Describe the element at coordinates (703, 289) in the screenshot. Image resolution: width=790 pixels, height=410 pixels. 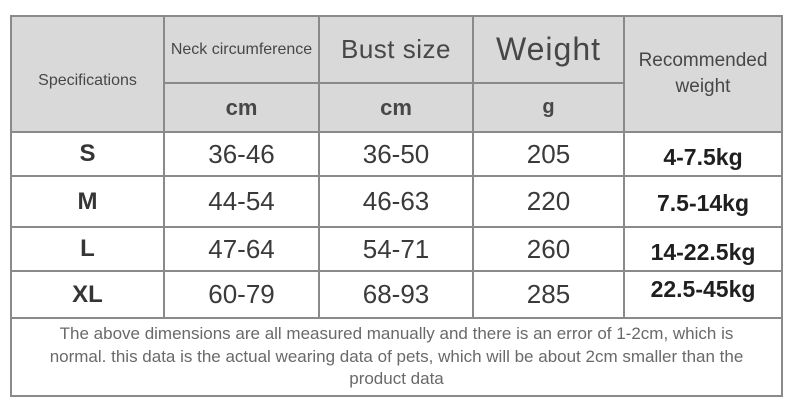
I see `recommended-weight-text: 22.5-45kg` at that location.